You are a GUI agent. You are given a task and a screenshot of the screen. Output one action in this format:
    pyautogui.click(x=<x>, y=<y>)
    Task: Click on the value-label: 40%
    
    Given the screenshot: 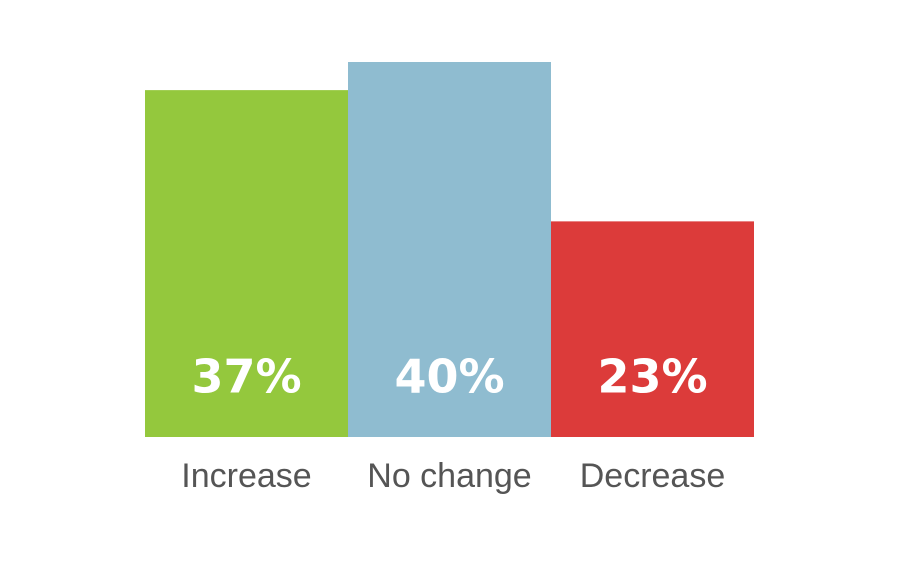 What is the action you would take?
    pyautogui.click(x=449, y=377)
    